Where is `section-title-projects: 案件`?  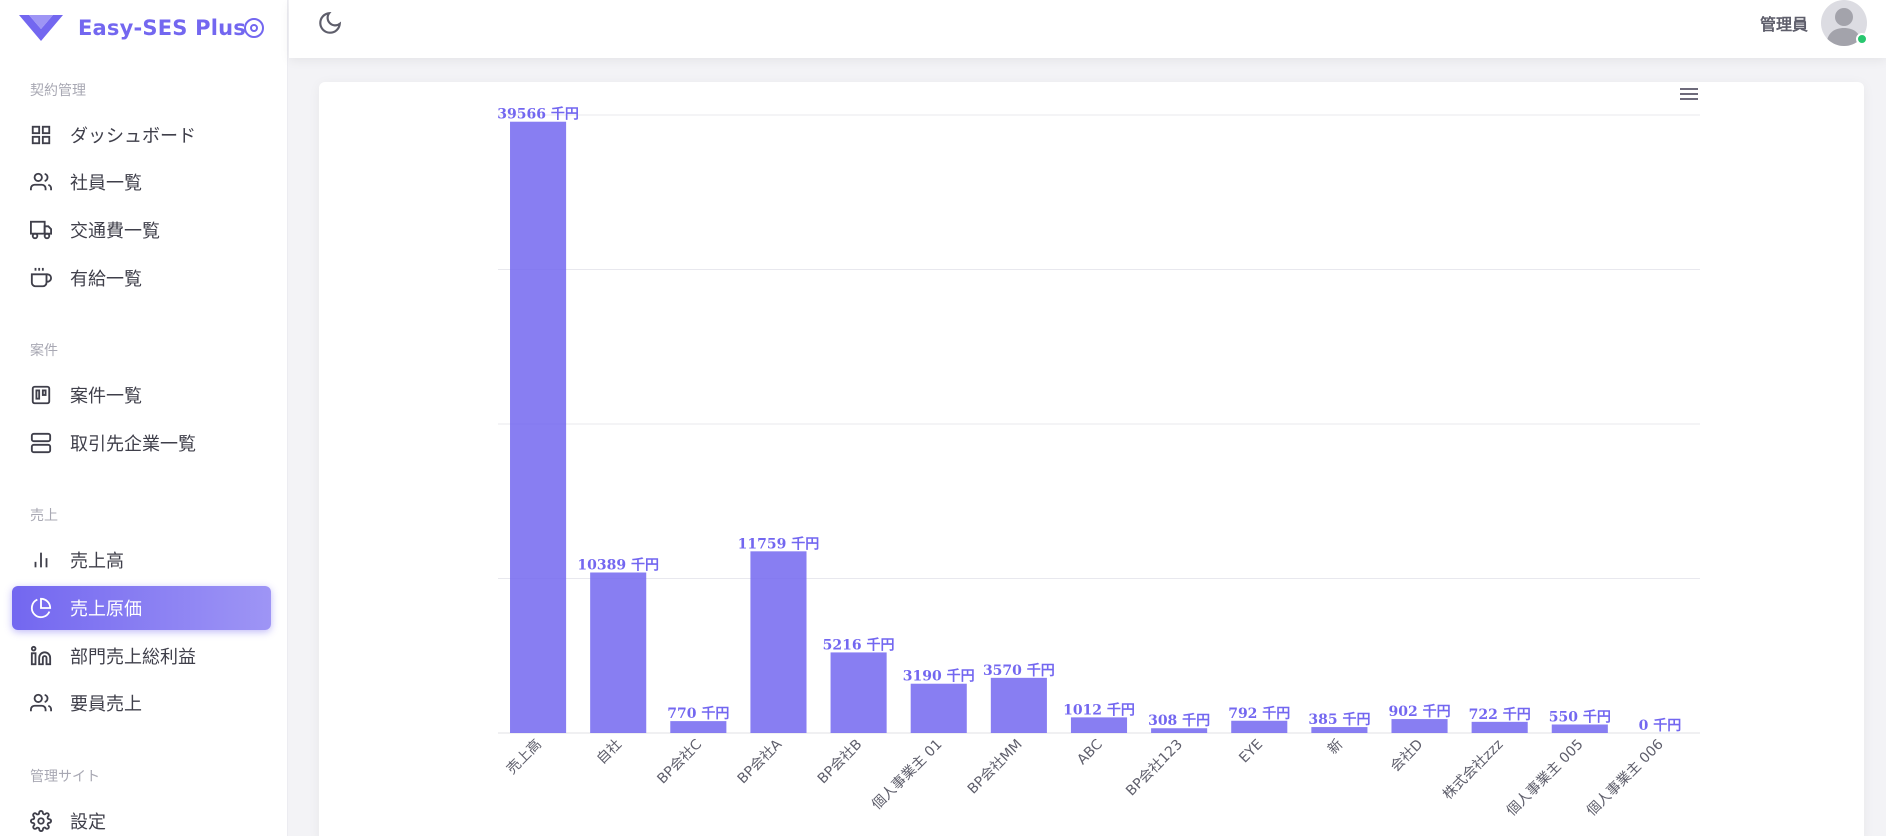 section-title-projects: 案件 is located at coordinates (44, 351).